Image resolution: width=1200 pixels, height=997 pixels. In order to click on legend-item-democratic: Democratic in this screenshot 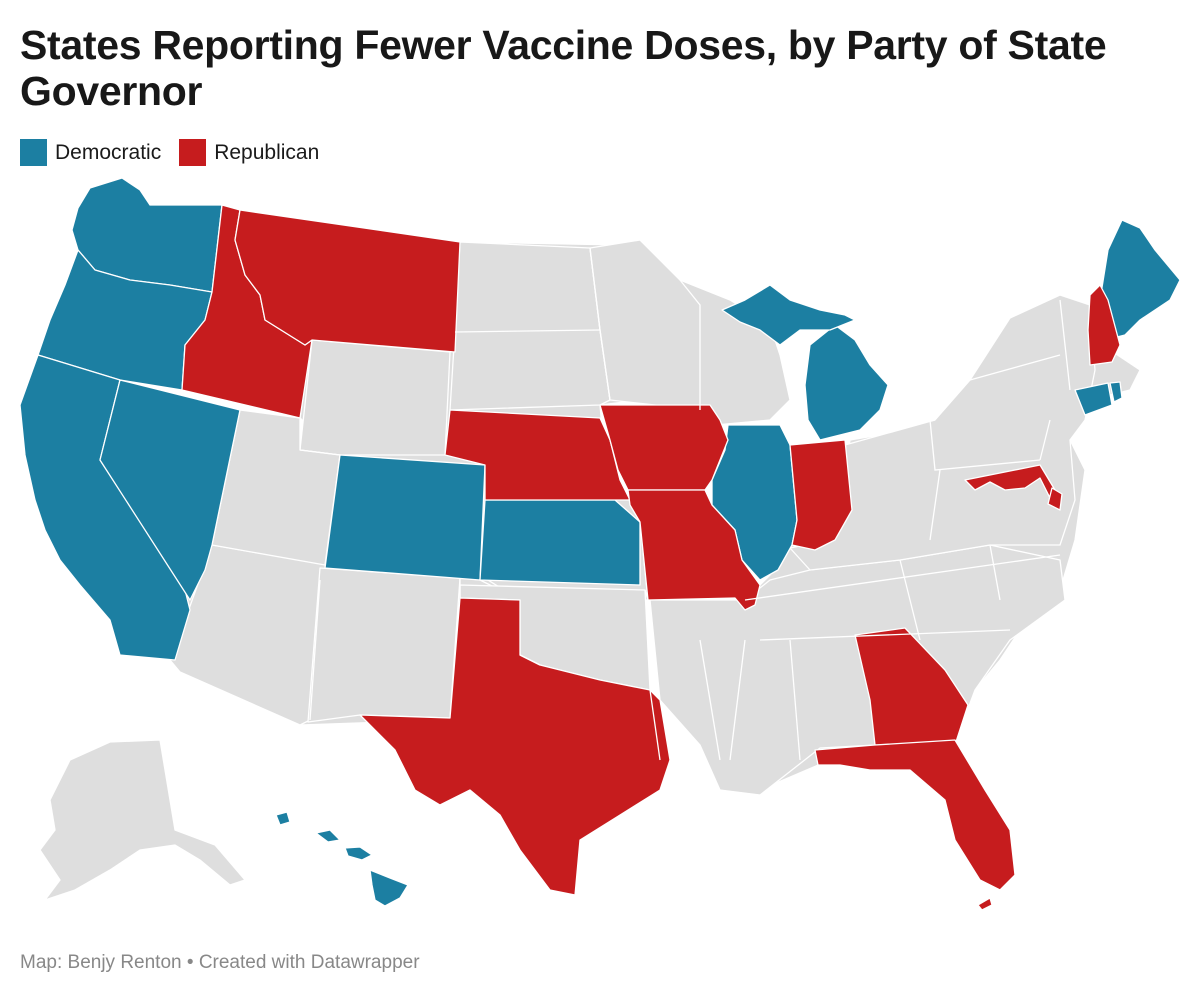, I will do `click(90, 152)`.